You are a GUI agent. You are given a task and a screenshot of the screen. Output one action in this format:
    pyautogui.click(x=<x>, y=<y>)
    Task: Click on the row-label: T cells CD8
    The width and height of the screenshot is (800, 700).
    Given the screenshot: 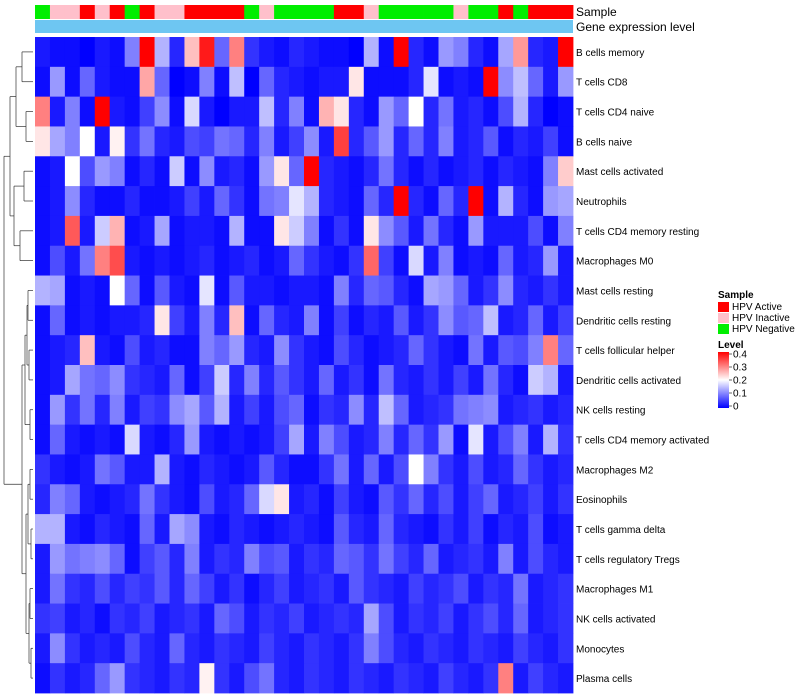 What is the action you would take?
    pyautogui.click(x=602, y=83)
    